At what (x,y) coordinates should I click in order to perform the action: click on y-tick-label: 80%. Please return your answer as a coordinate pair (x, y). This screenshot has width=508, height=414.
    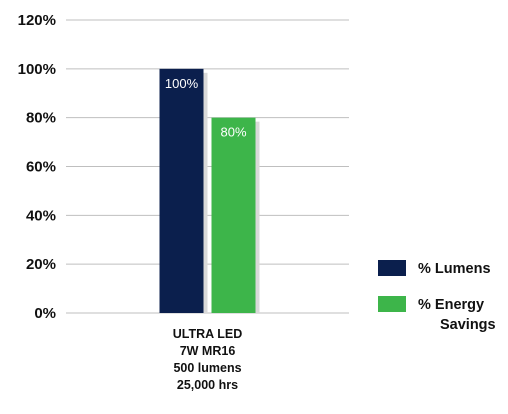
    Looking at the image, I should click on (41, 118).